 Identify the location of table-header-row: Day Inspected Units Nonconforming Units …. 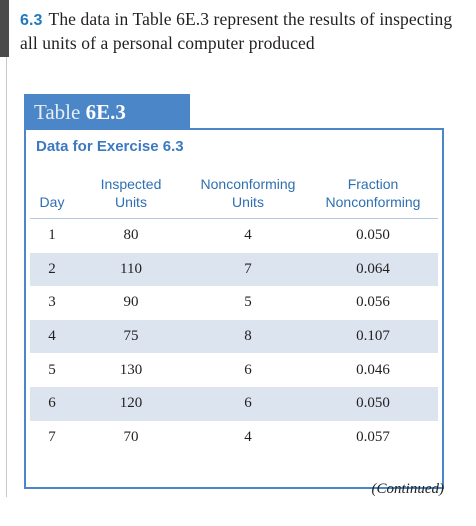
(234, 197).